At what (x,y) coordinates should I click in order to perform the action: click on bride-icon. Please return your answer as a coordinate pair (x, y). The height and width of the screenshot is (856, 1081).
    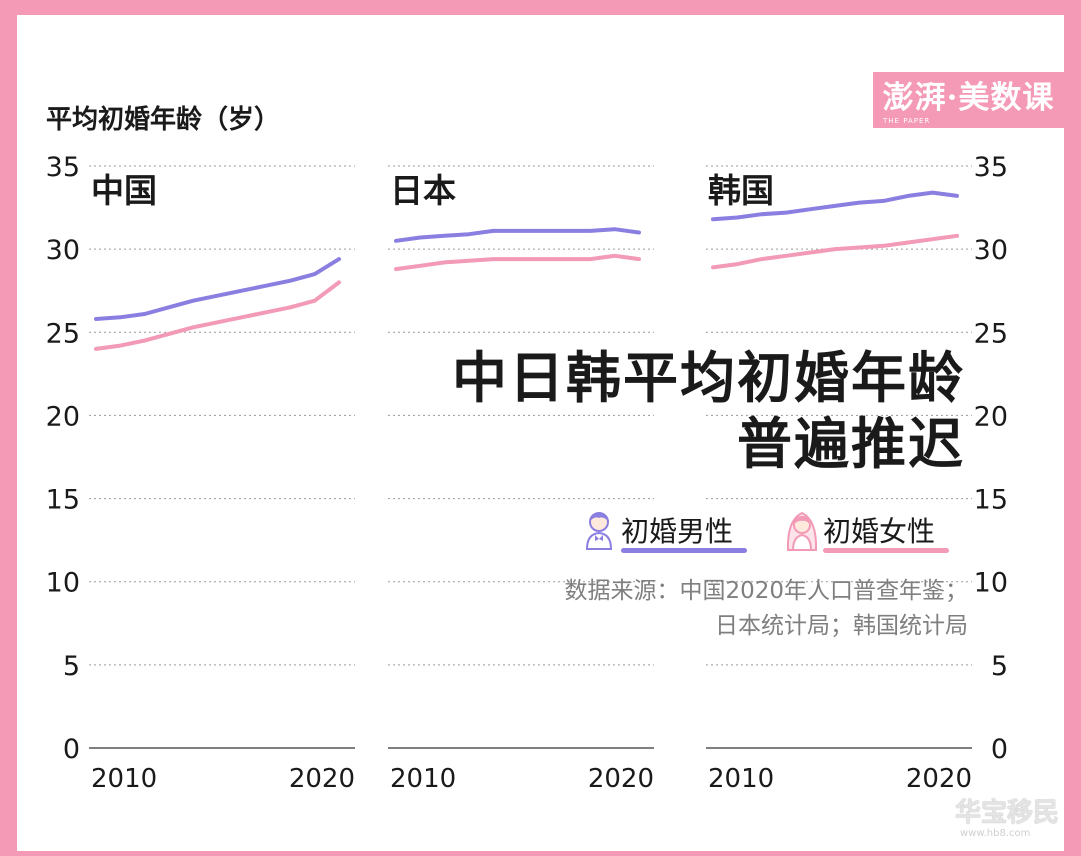
    Looking at the image, I should click on (802, 531).